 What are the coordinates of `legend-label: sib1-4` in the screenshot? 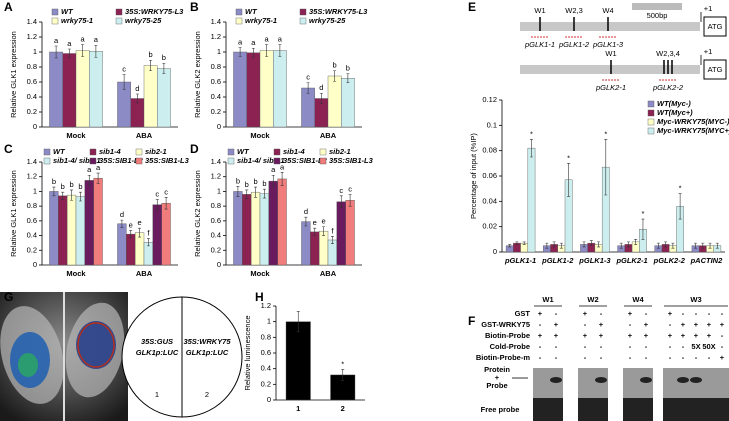 It's located at (294, 151).